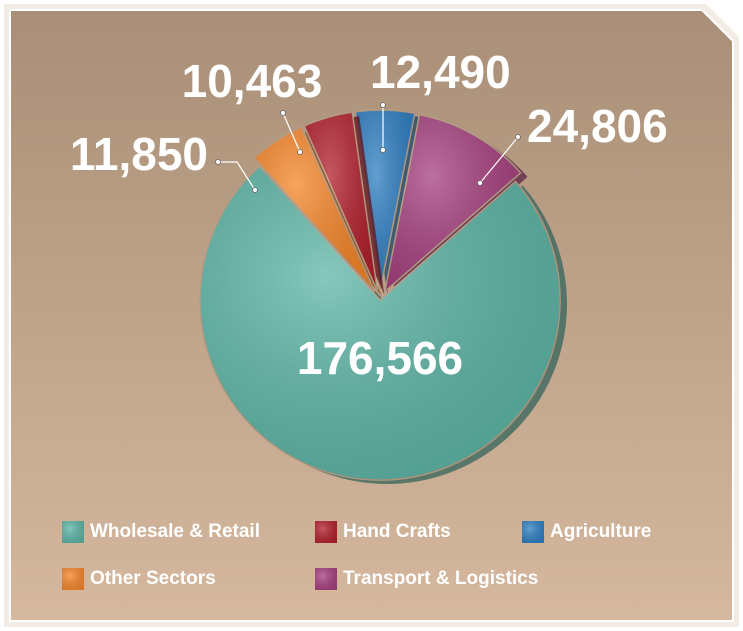 The image size is (743, 631). I want to click on value-label: 176,566, so click(380, 358).